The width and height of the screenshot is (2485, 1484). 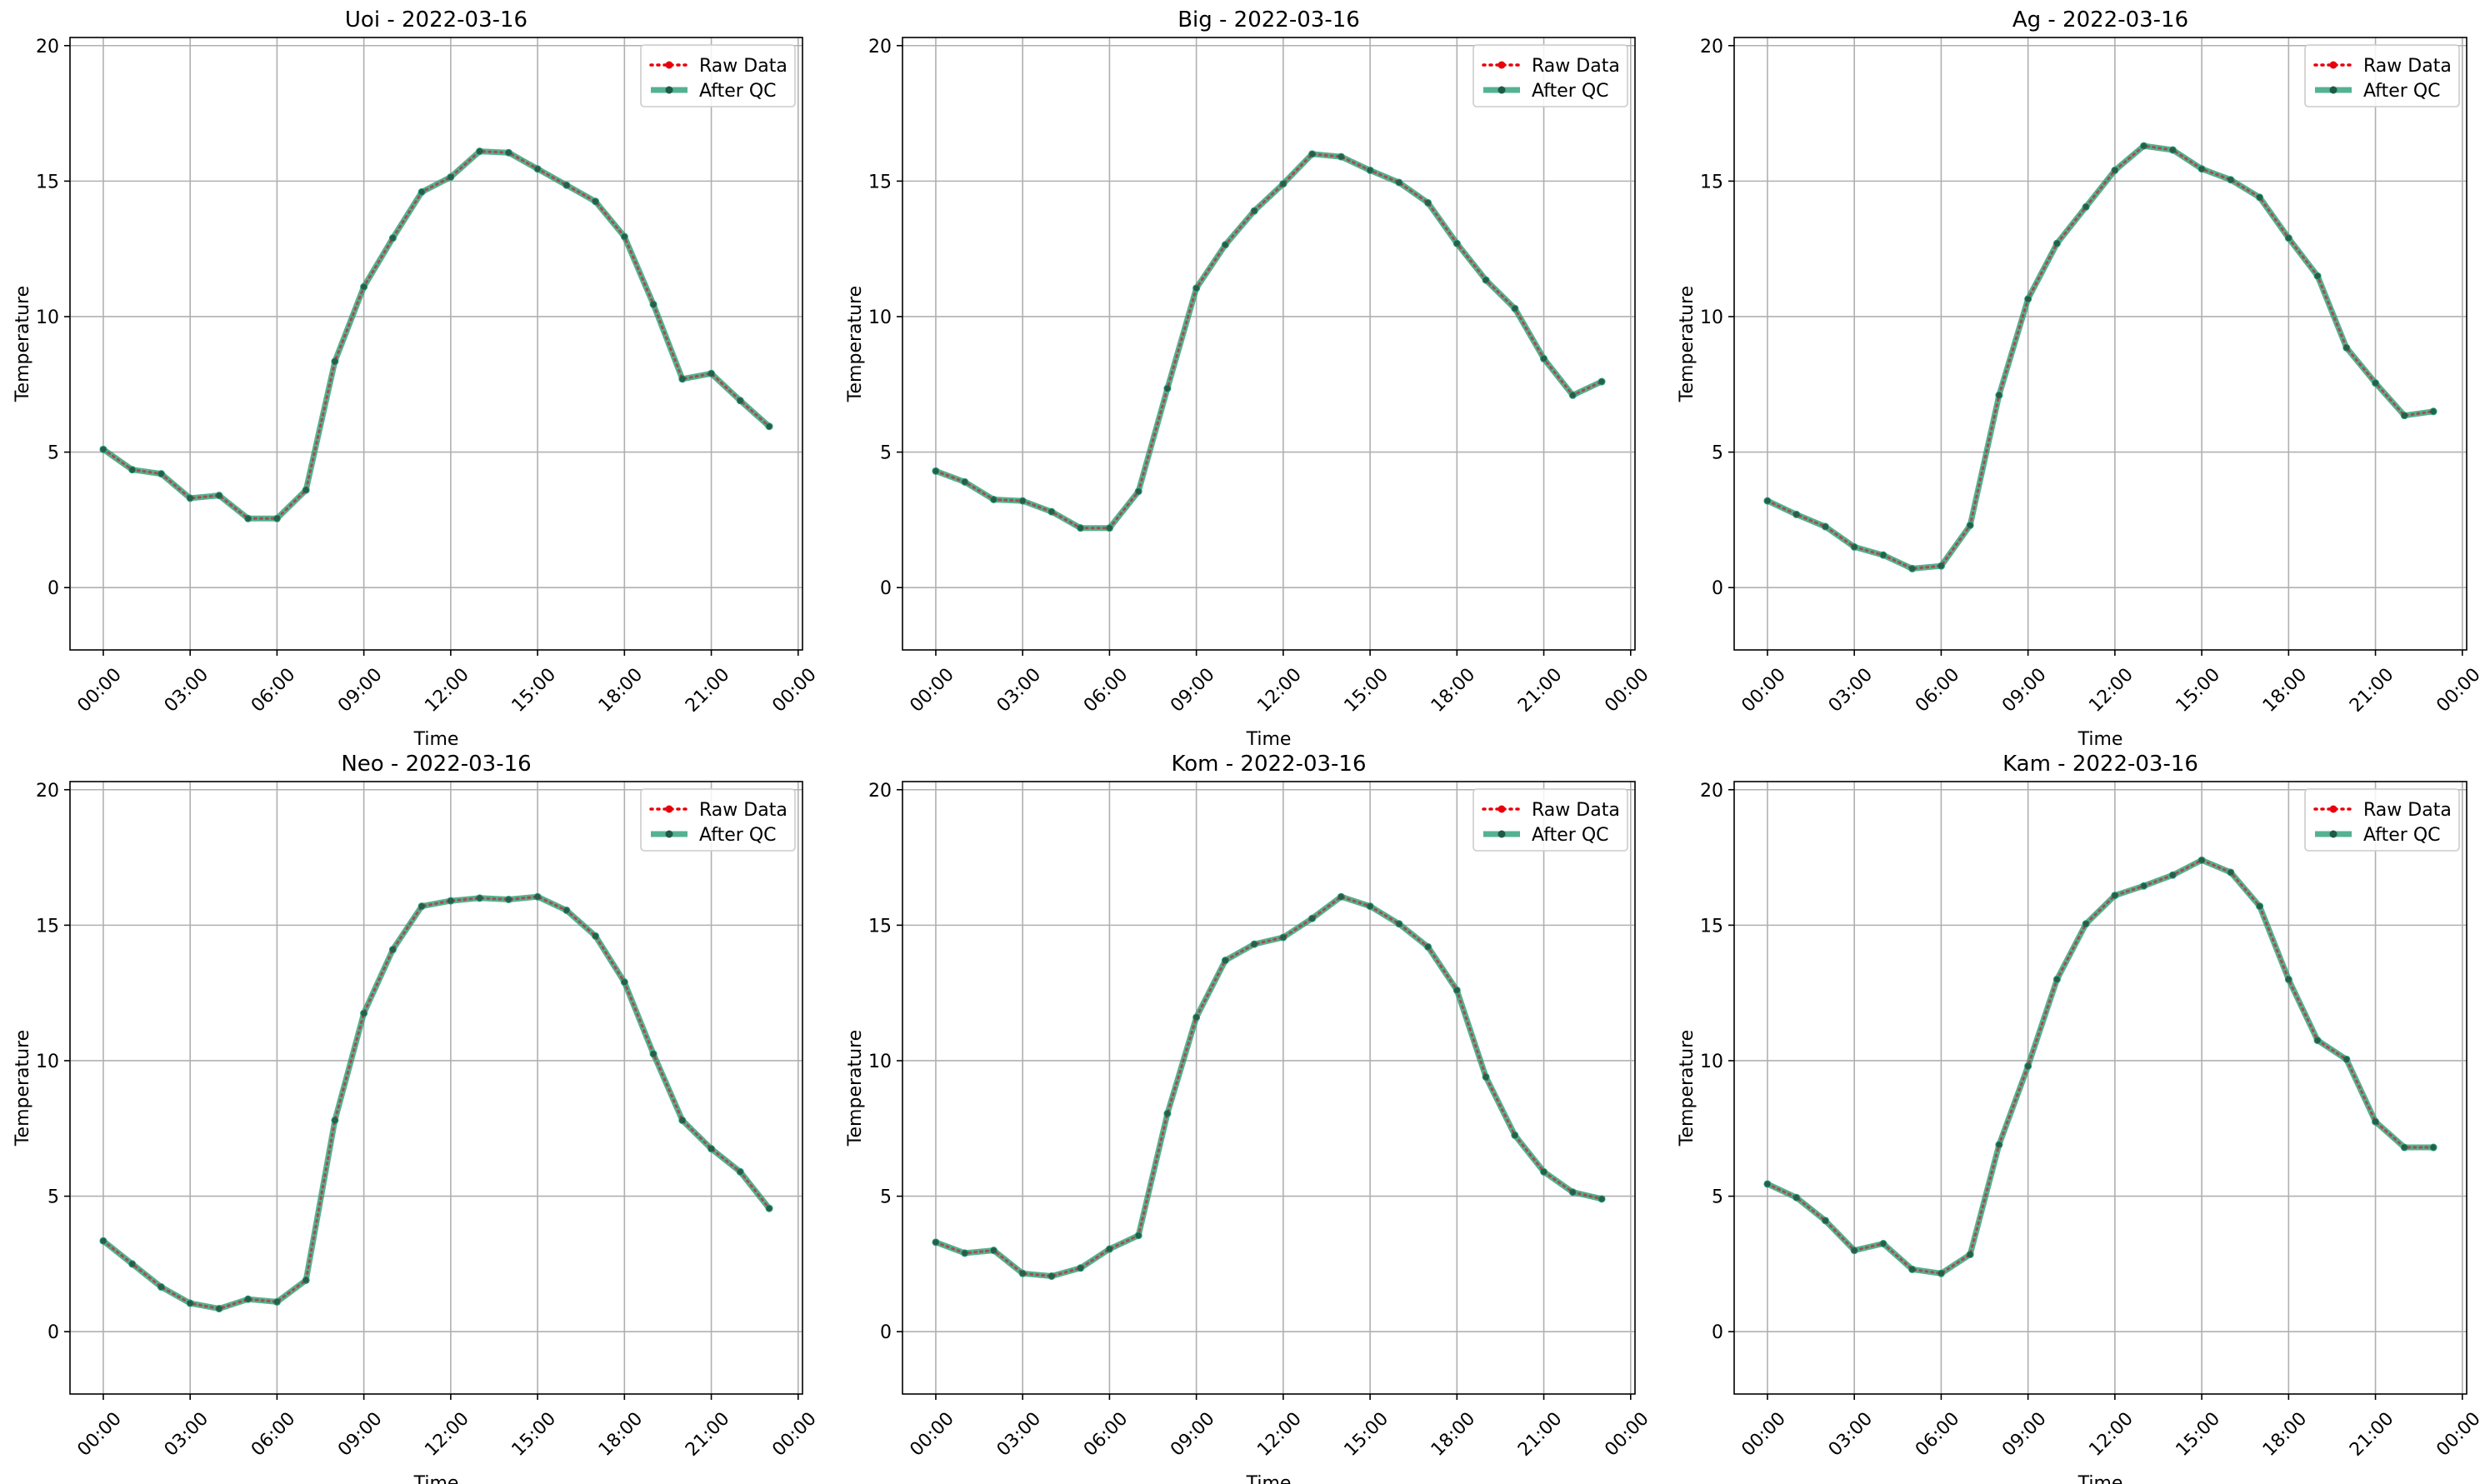 I want to click on x-tick-label: 06:00, so click(x=1106, y=690).